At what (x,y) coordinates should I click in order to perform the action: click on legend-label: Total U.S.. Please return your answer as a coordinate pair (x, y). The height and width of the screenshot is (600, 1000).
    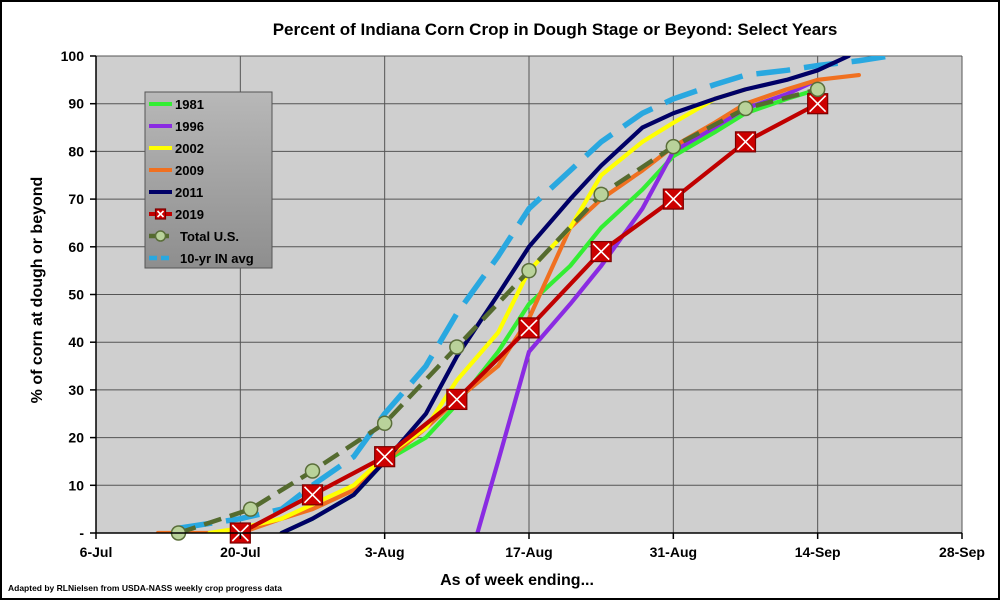
    Looking at the image, I should click on (209, 236).